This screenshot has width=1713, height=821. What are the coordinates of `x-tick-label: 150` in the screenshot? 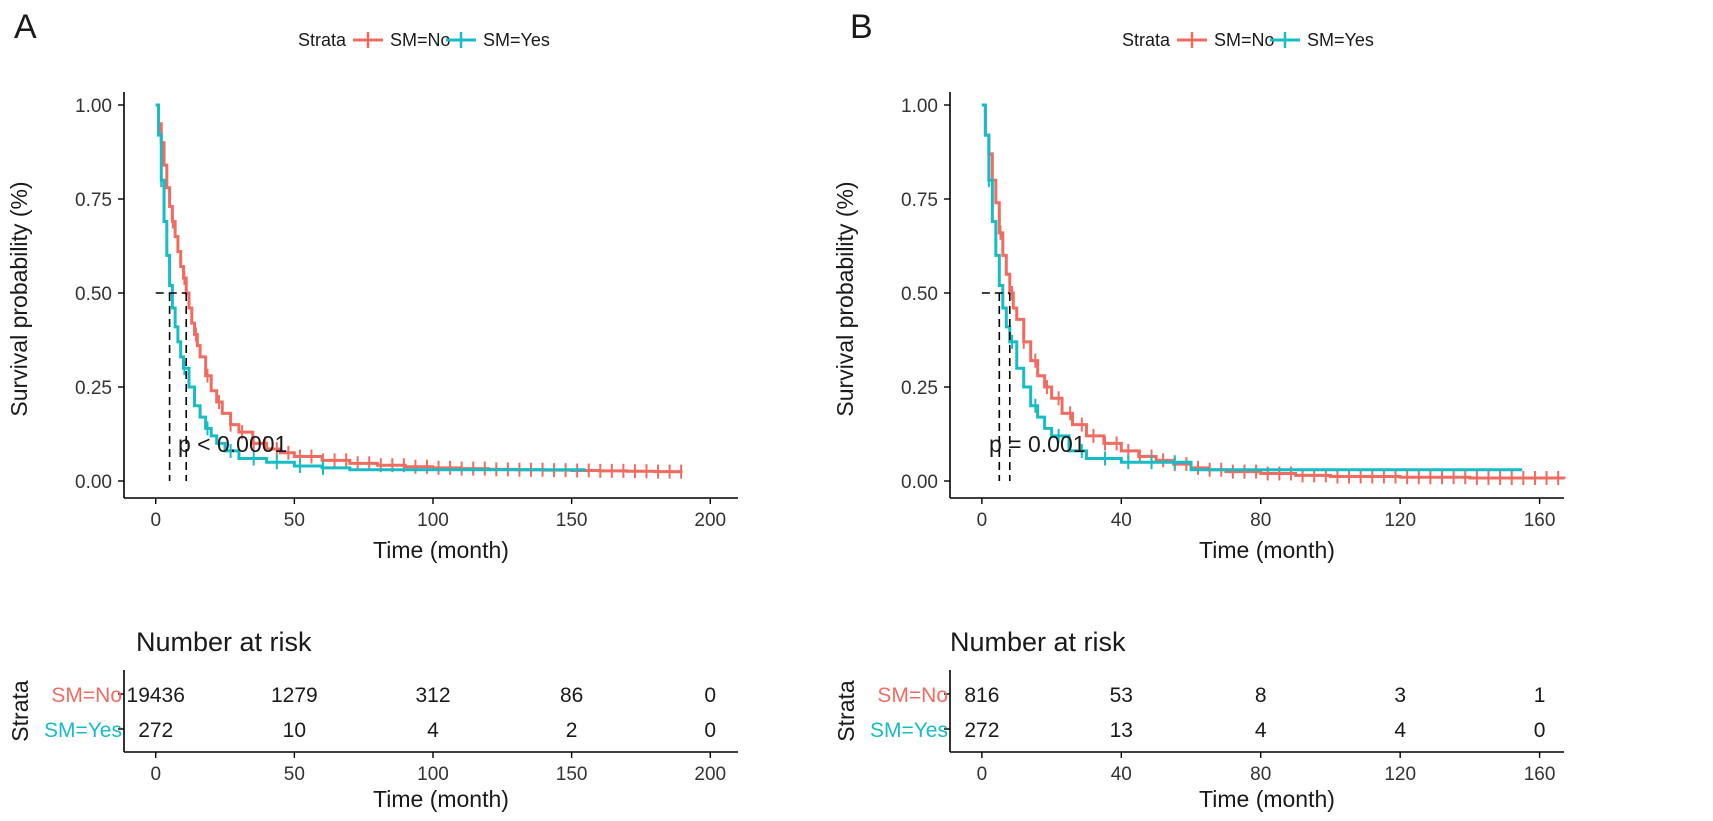 It's located at (572, 520).